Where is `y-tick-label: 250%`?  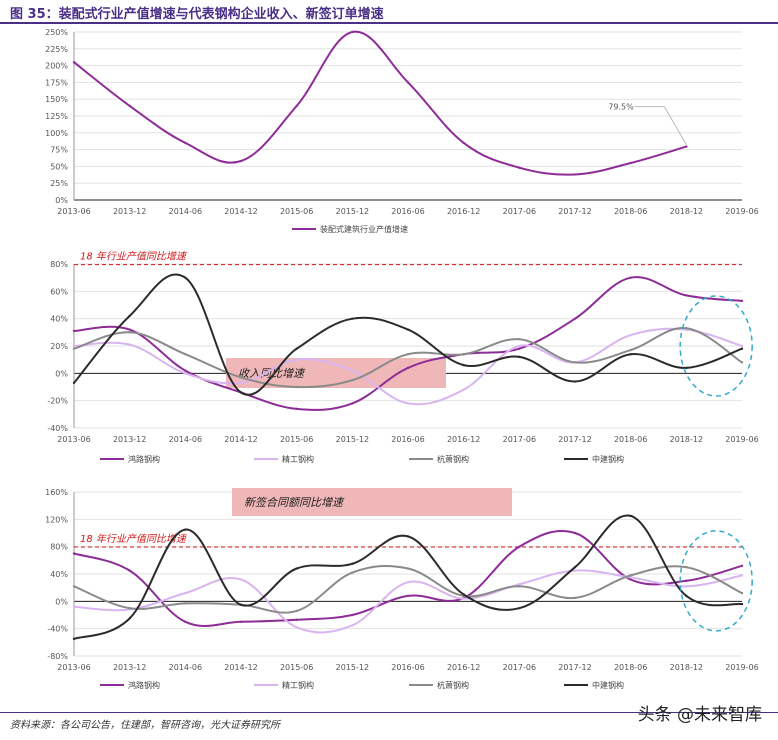 y-tick-label: 250% is located at coordinates (56, 32).